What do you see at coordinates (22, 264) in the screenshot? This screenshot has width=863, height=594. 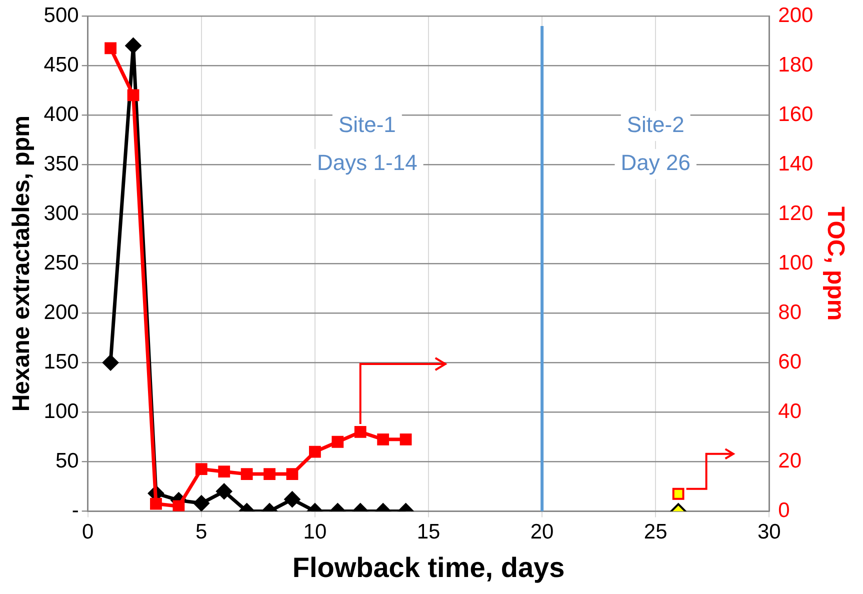 I see `y-axis-title: Hexane extractables, ppm` at bounding box center [22, 264].